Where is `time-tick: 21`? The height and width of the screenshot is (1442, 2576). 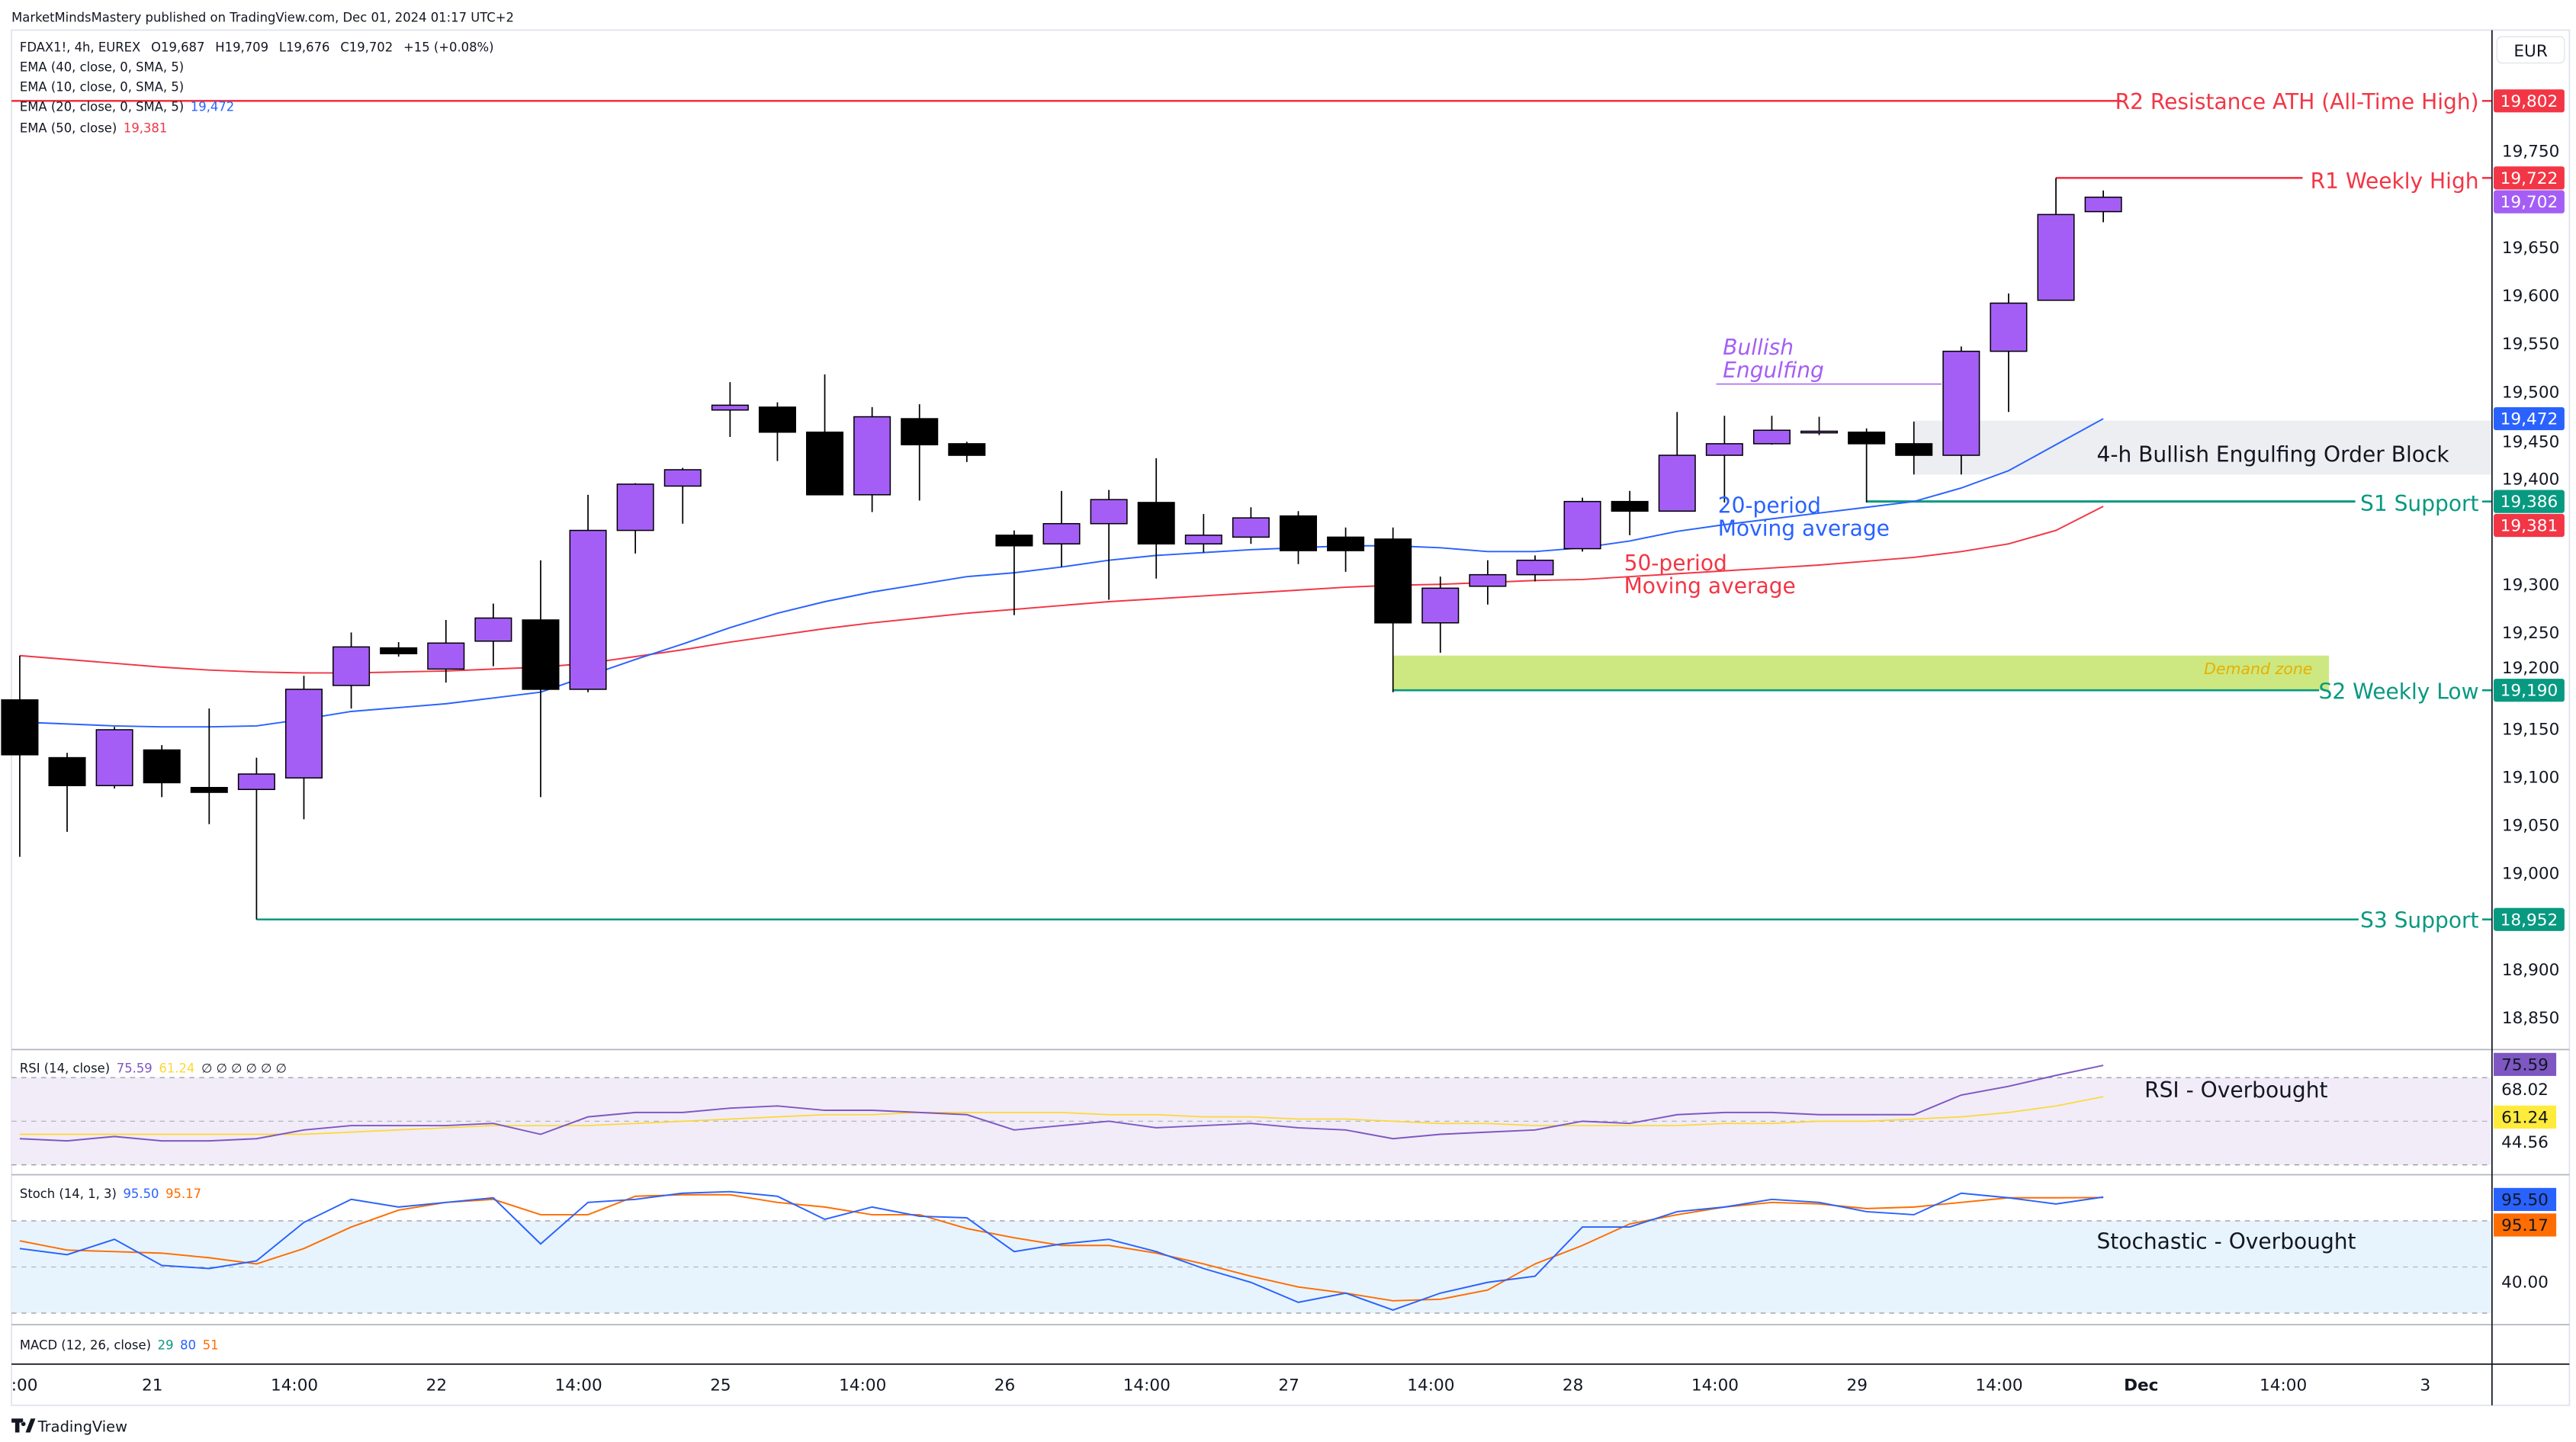
time-tick: 21 is located at coordinates (152, 1385).